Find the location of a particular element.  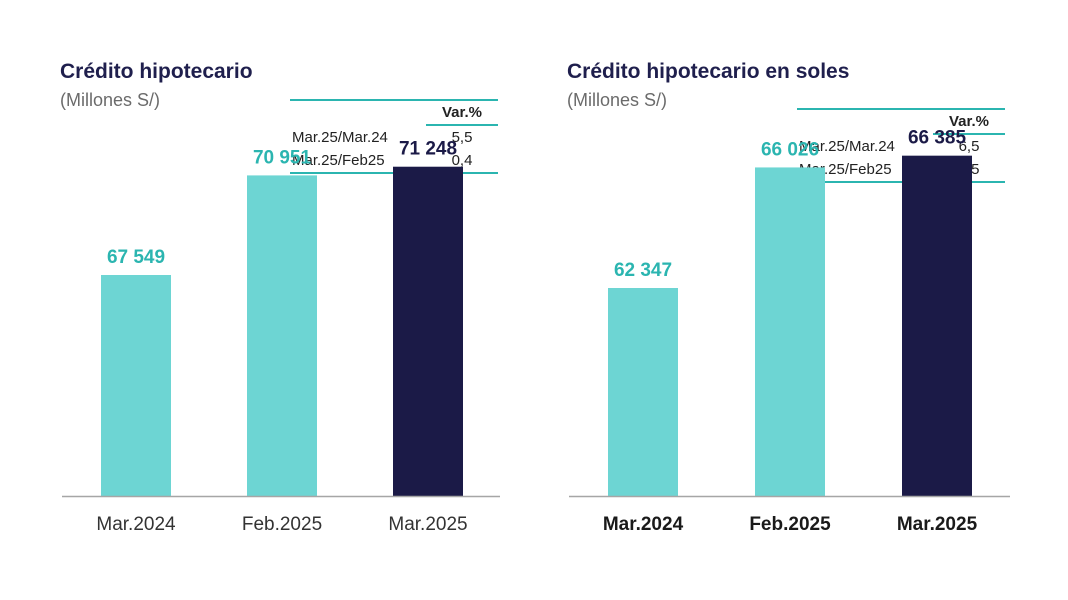

variation-table: Var.% Mar.25/Mar.24 5,5 Mar.25/Feb25 0,4 is located at coordinates (394, 136).